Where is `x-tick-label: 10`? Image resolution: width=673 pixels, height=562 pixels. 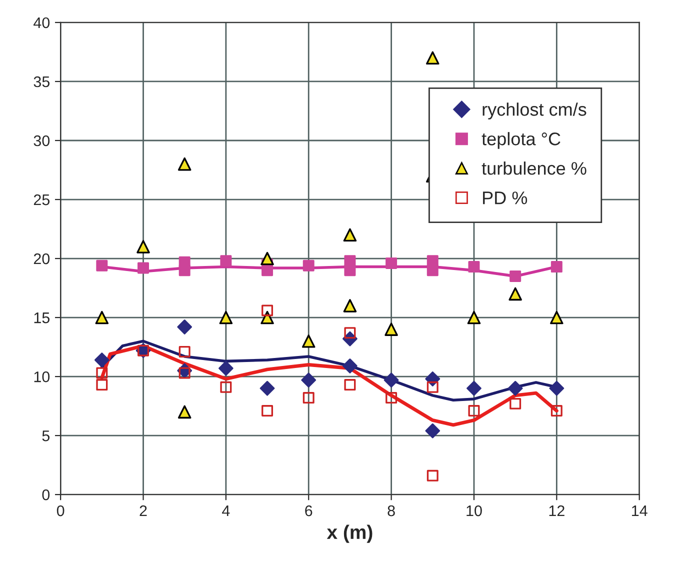
x-tick-label: 10 is located at coordinates (474, 510).